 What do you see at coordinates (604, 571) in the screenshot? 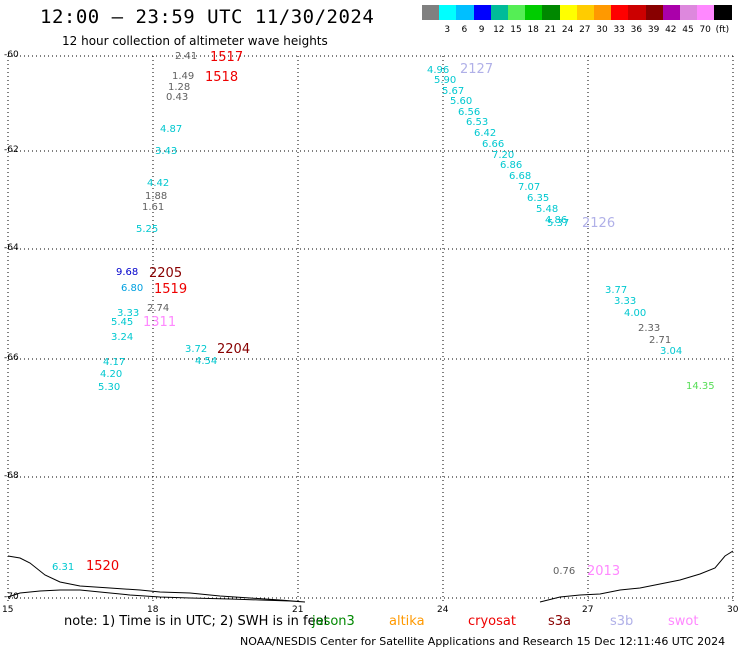
I see `satellite-pass-id: 2013` at bounding box center [604, 571].